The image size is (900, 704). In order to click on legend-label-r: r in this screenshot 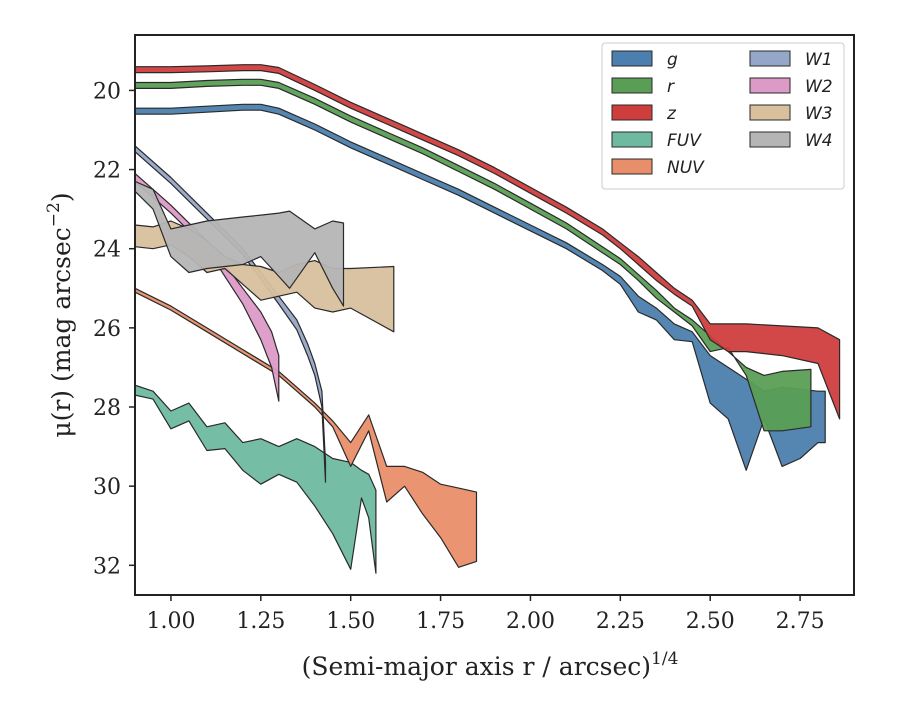, I will do `click(671, 87)`.